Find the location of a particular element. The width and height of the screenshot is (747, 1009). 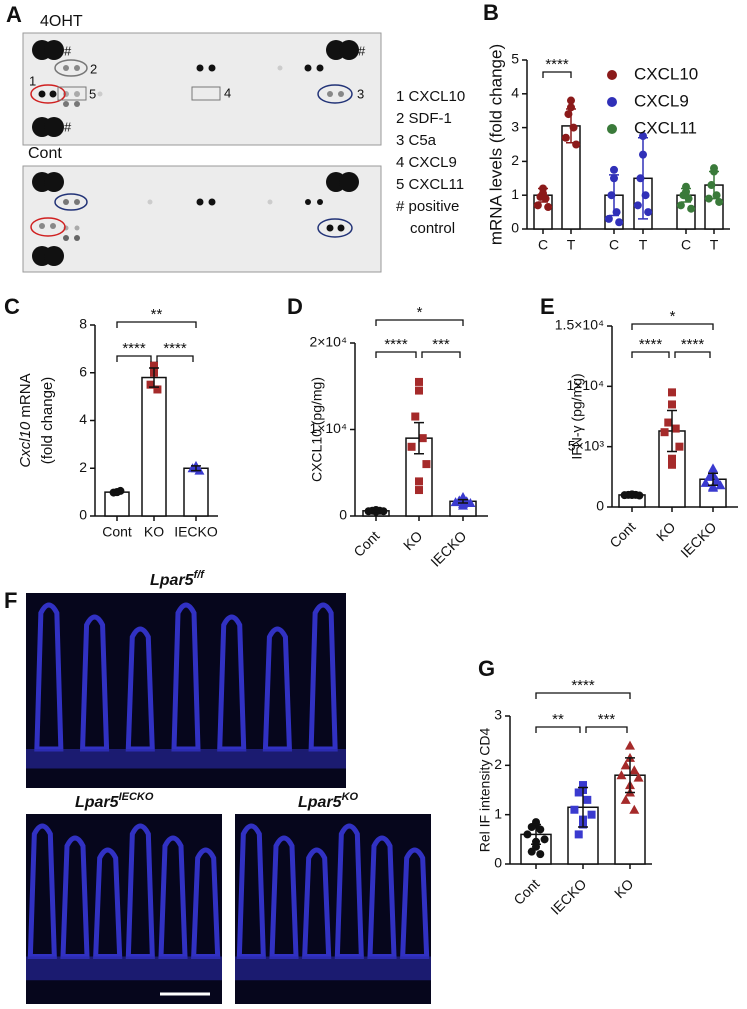

annotation-box is located at coordinates (72, 93).